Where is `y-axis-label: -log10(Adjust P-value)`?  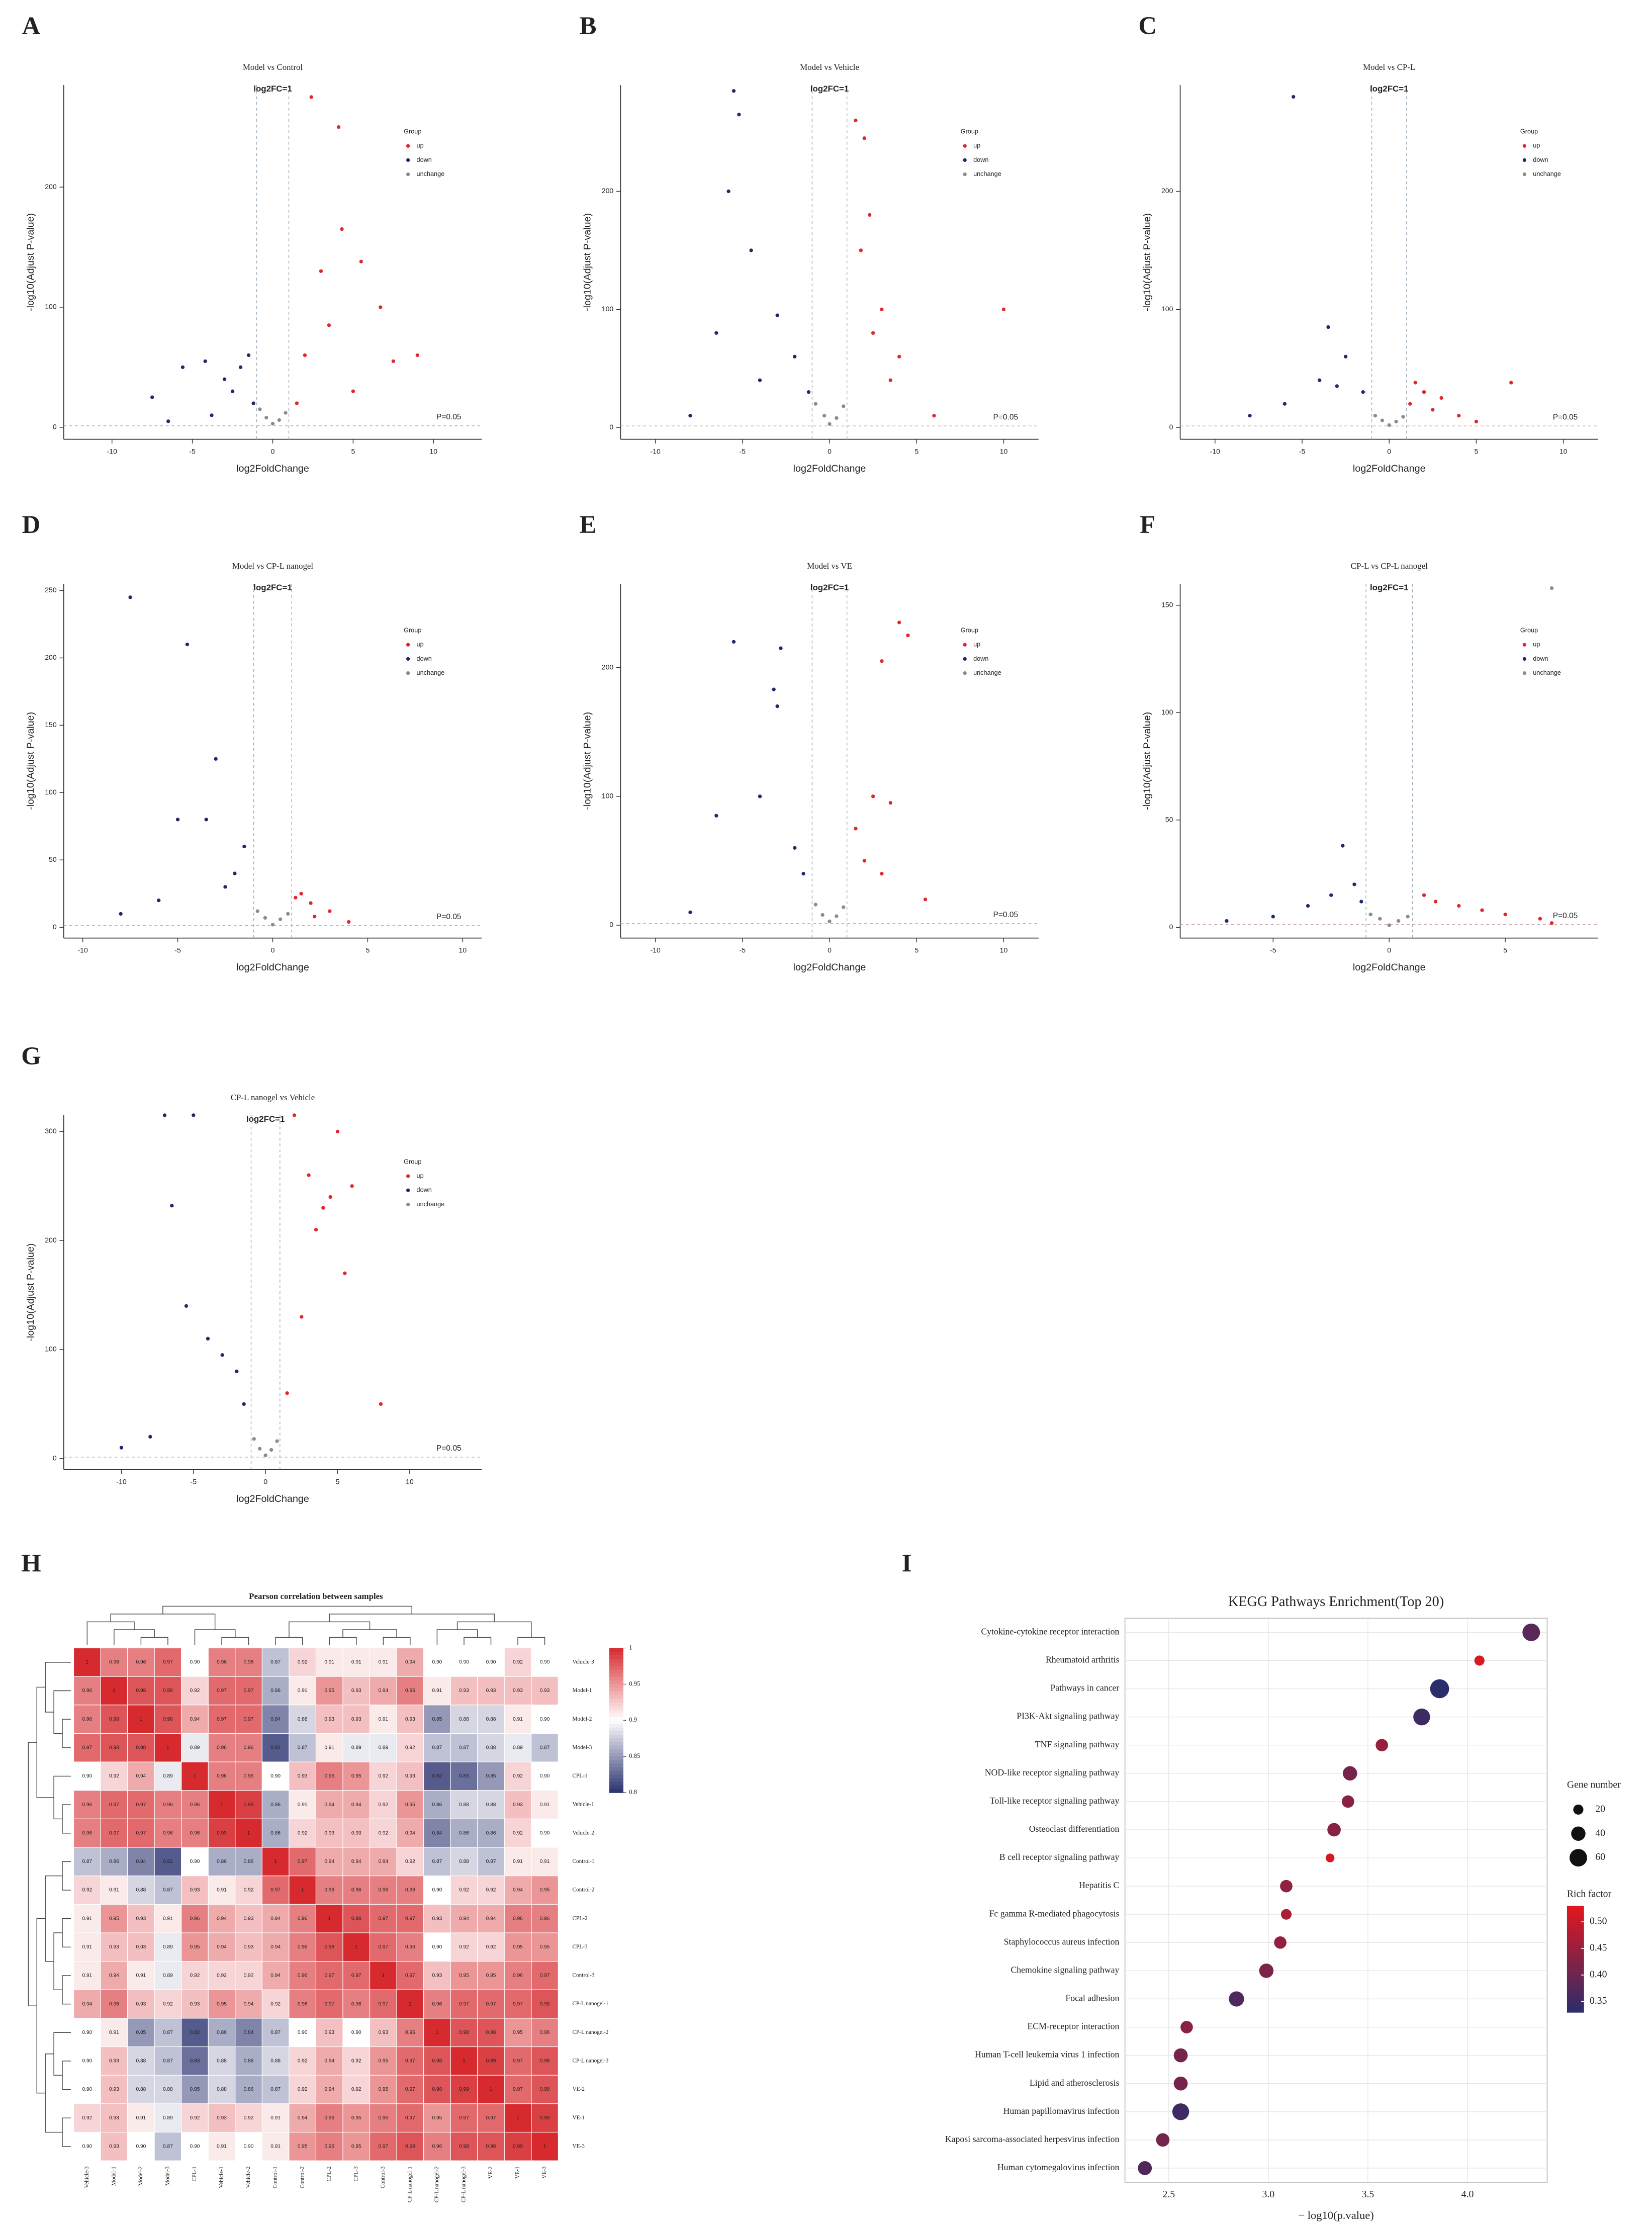 y-axis-label: -log10(Adjust P-value) is located at coordinates (30, 1293).